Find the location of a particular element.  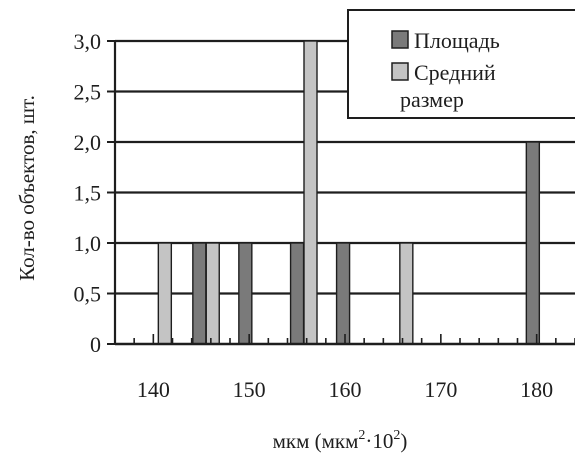

legend-label-area: Площадь is located at coordinates (457, 40).